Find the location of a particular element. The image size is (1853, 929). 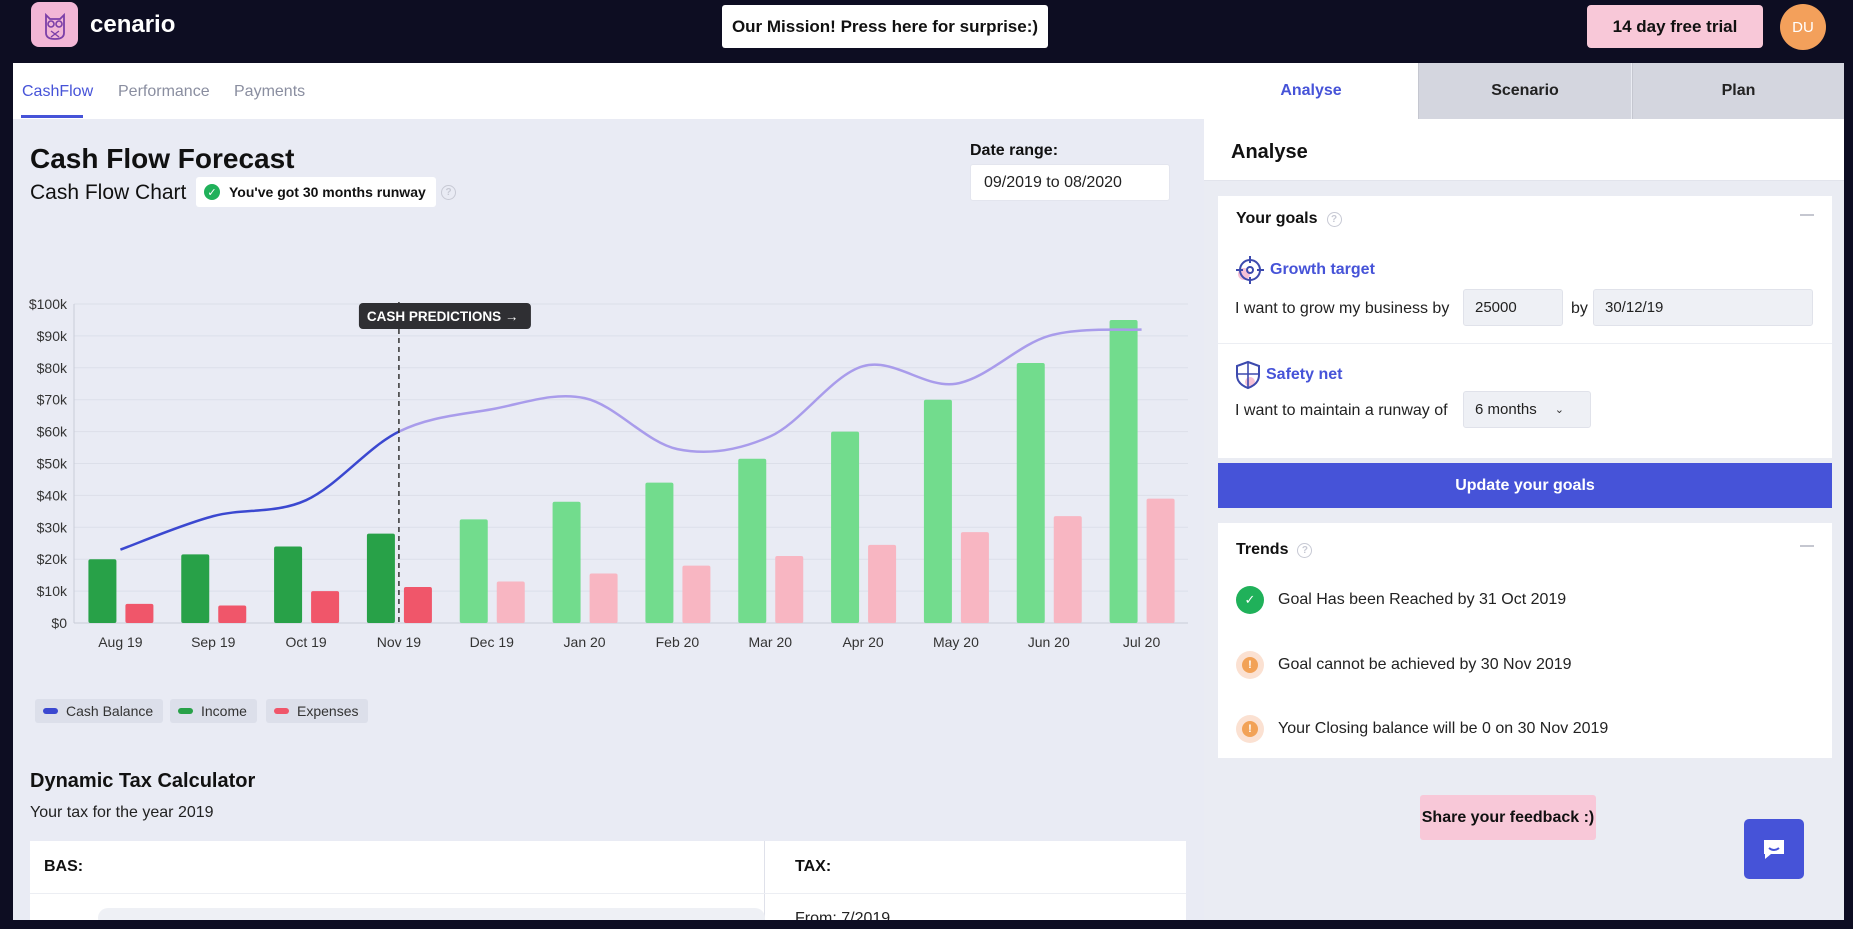

avatar: DU is located at coordinates (1803, 27).